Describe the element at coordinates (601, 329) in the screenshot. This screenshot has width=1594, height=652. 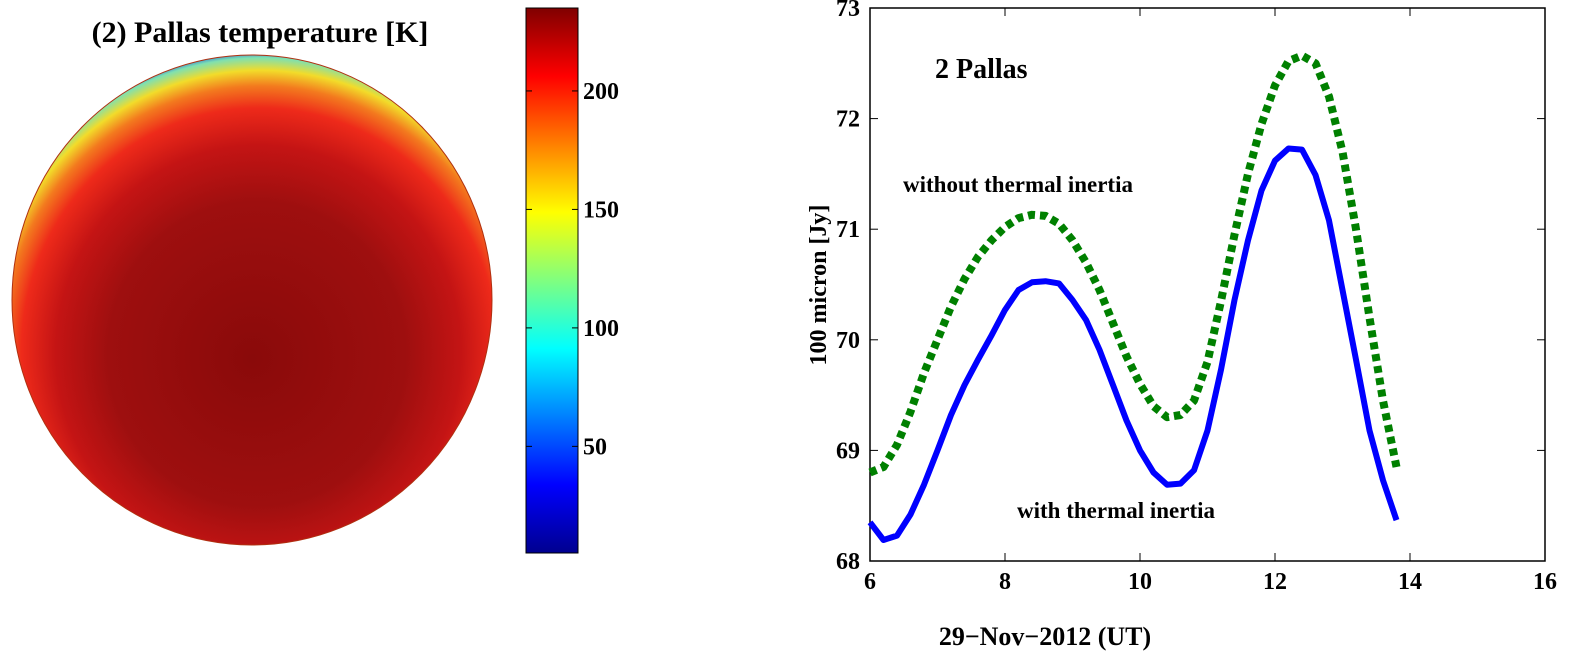
I see `colorbar-tick-label: 100` at that location.